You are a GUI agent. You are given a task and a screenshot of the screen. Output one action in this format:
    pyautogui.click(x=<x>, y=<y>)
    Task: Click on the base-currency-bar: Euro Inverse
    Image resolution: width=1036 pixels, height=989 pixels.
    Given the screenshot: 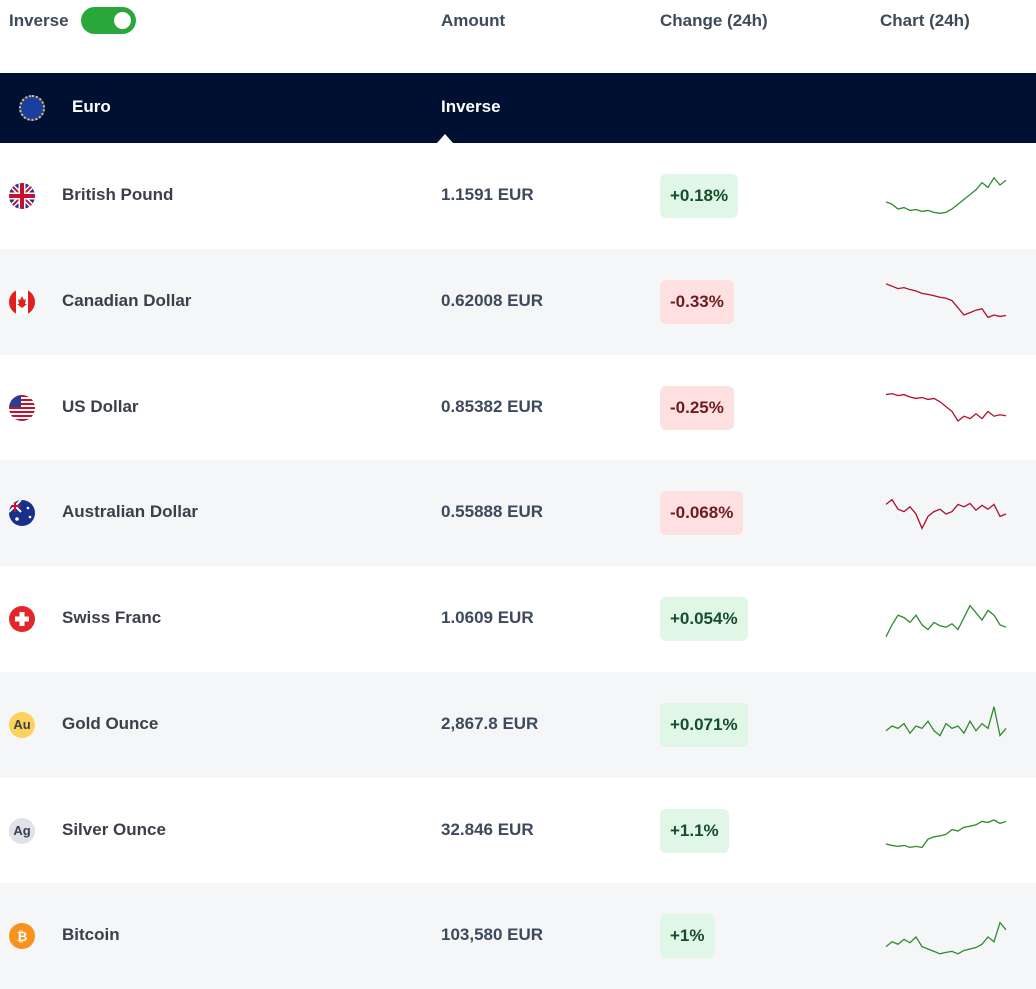 What is the action you would take?
    pyautogui.click(x=518, y=108)
    